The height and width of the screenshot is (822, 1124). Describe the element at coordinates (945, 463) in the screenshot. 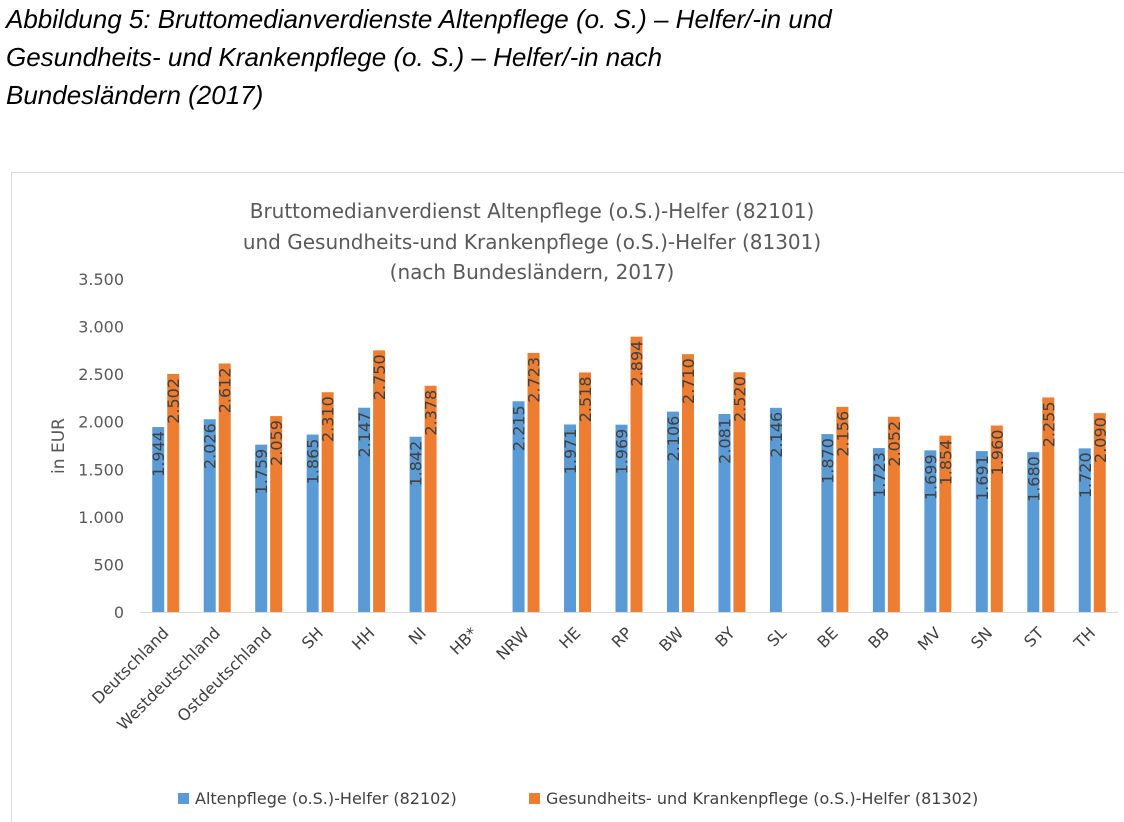

I see `data-label: 1.854` at that location.